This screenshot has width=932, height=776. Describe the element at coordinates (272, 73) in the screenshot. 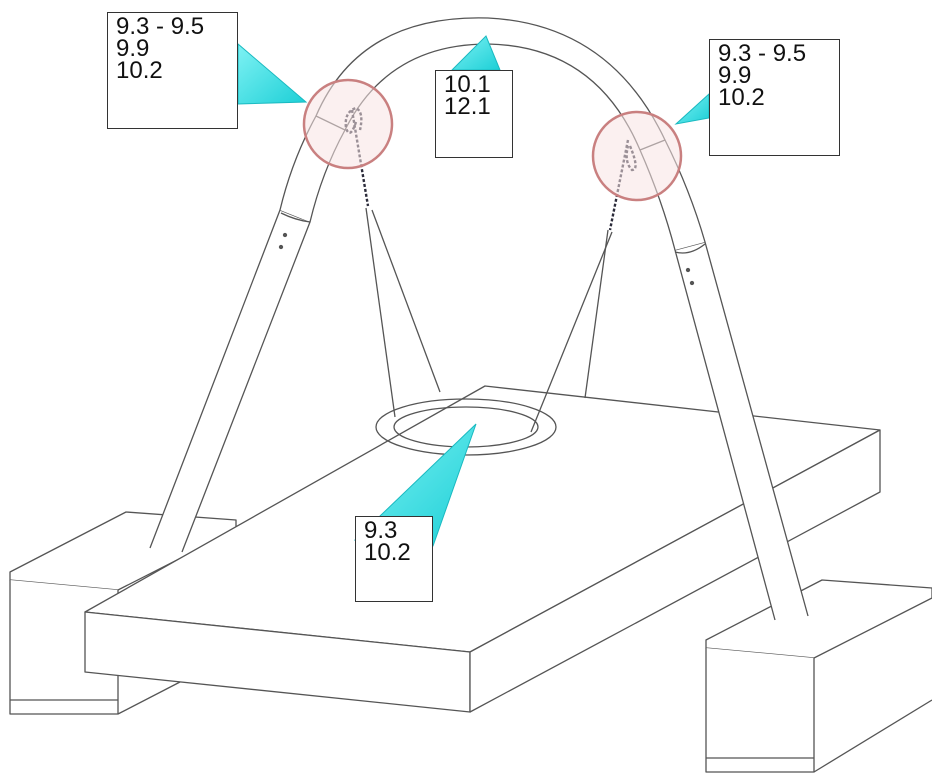

I see `top-left-pointer` at that location.